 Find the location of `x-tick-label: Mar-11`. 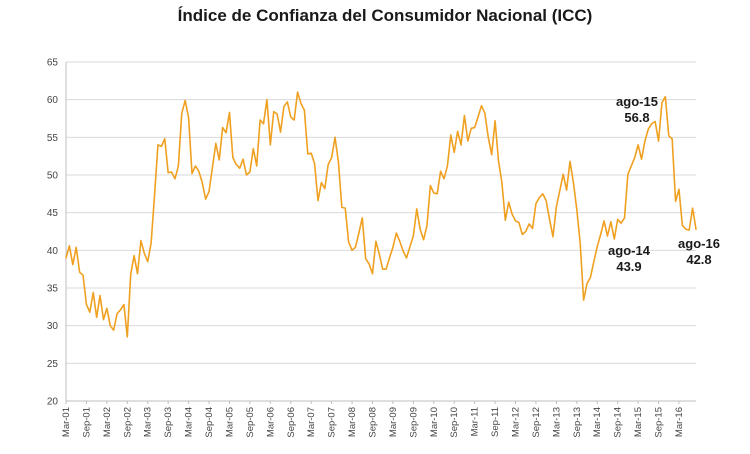

x-tick-label: Mar-11 is located at coordinates (475, 421).